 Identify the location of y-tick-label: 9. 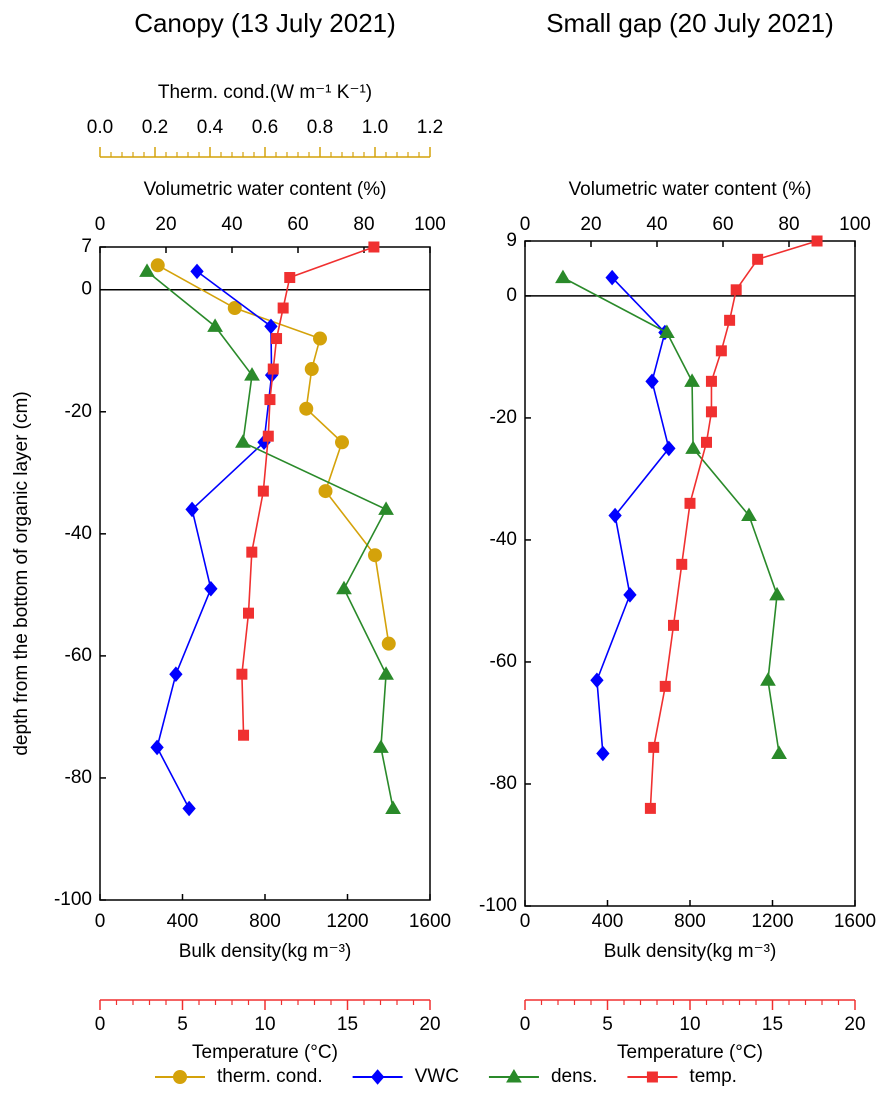
(511, 240).